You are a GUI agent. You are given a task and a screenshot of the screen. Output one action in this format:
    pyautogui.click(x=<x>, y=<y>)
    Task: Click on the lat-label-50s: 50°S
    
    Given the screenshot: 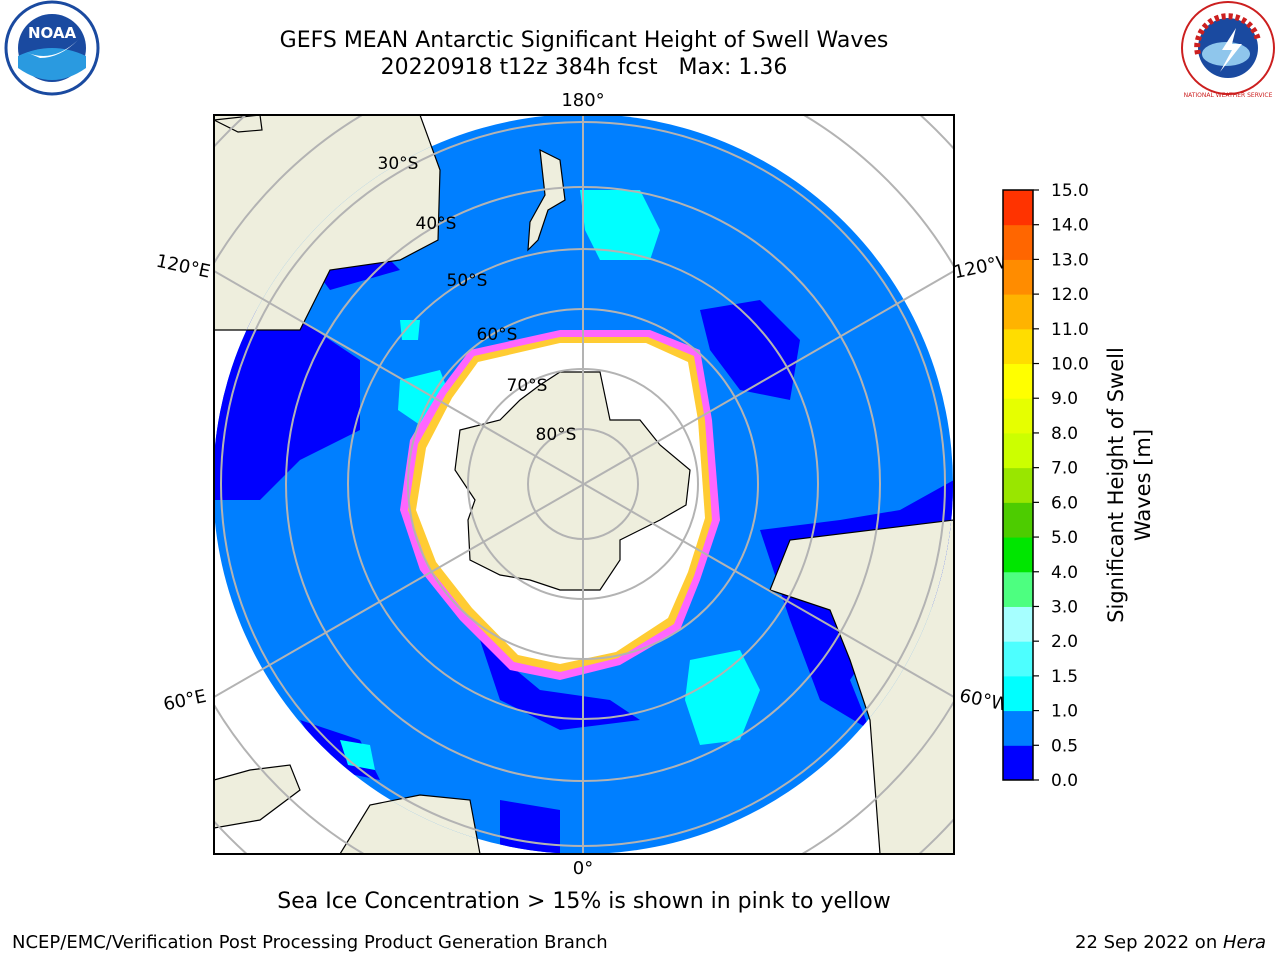 What is the action you would take?
    pyautogui.click(x=467, y=281)
    